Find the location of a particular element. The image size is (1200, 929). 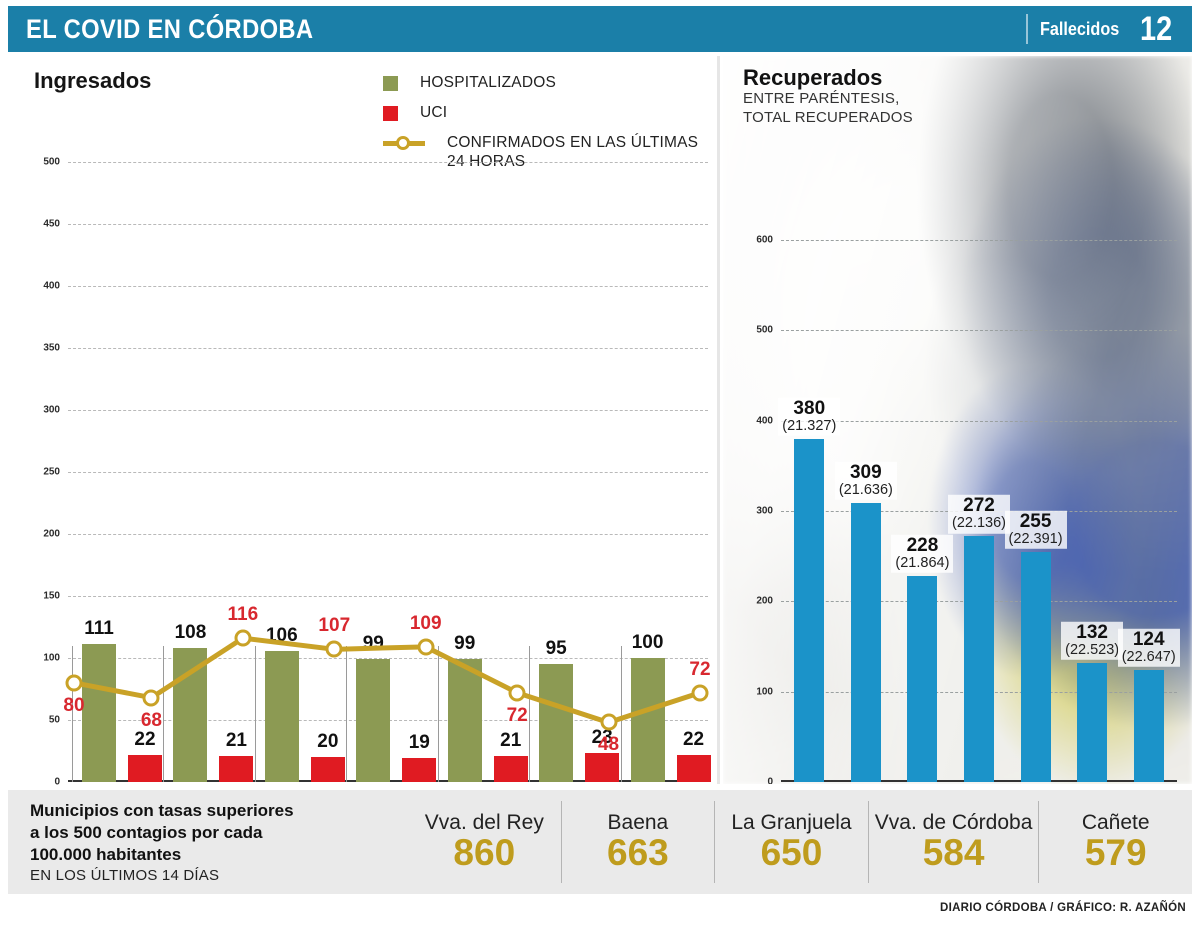

legend-item-confirmados: CONFIRMADOS EN LAS ÚLTIMAS 24 HORAS is located at coordinates (548, 153).